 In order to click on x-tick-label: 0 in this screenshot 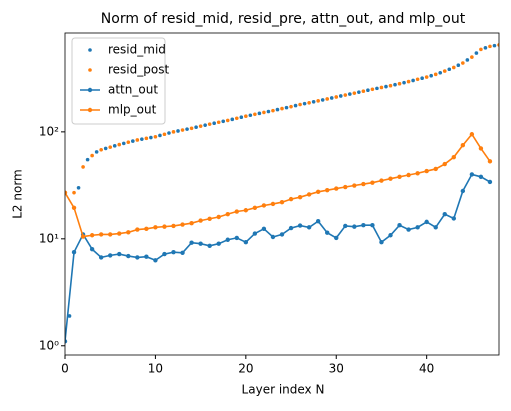, I will do `click(65, 369)`.